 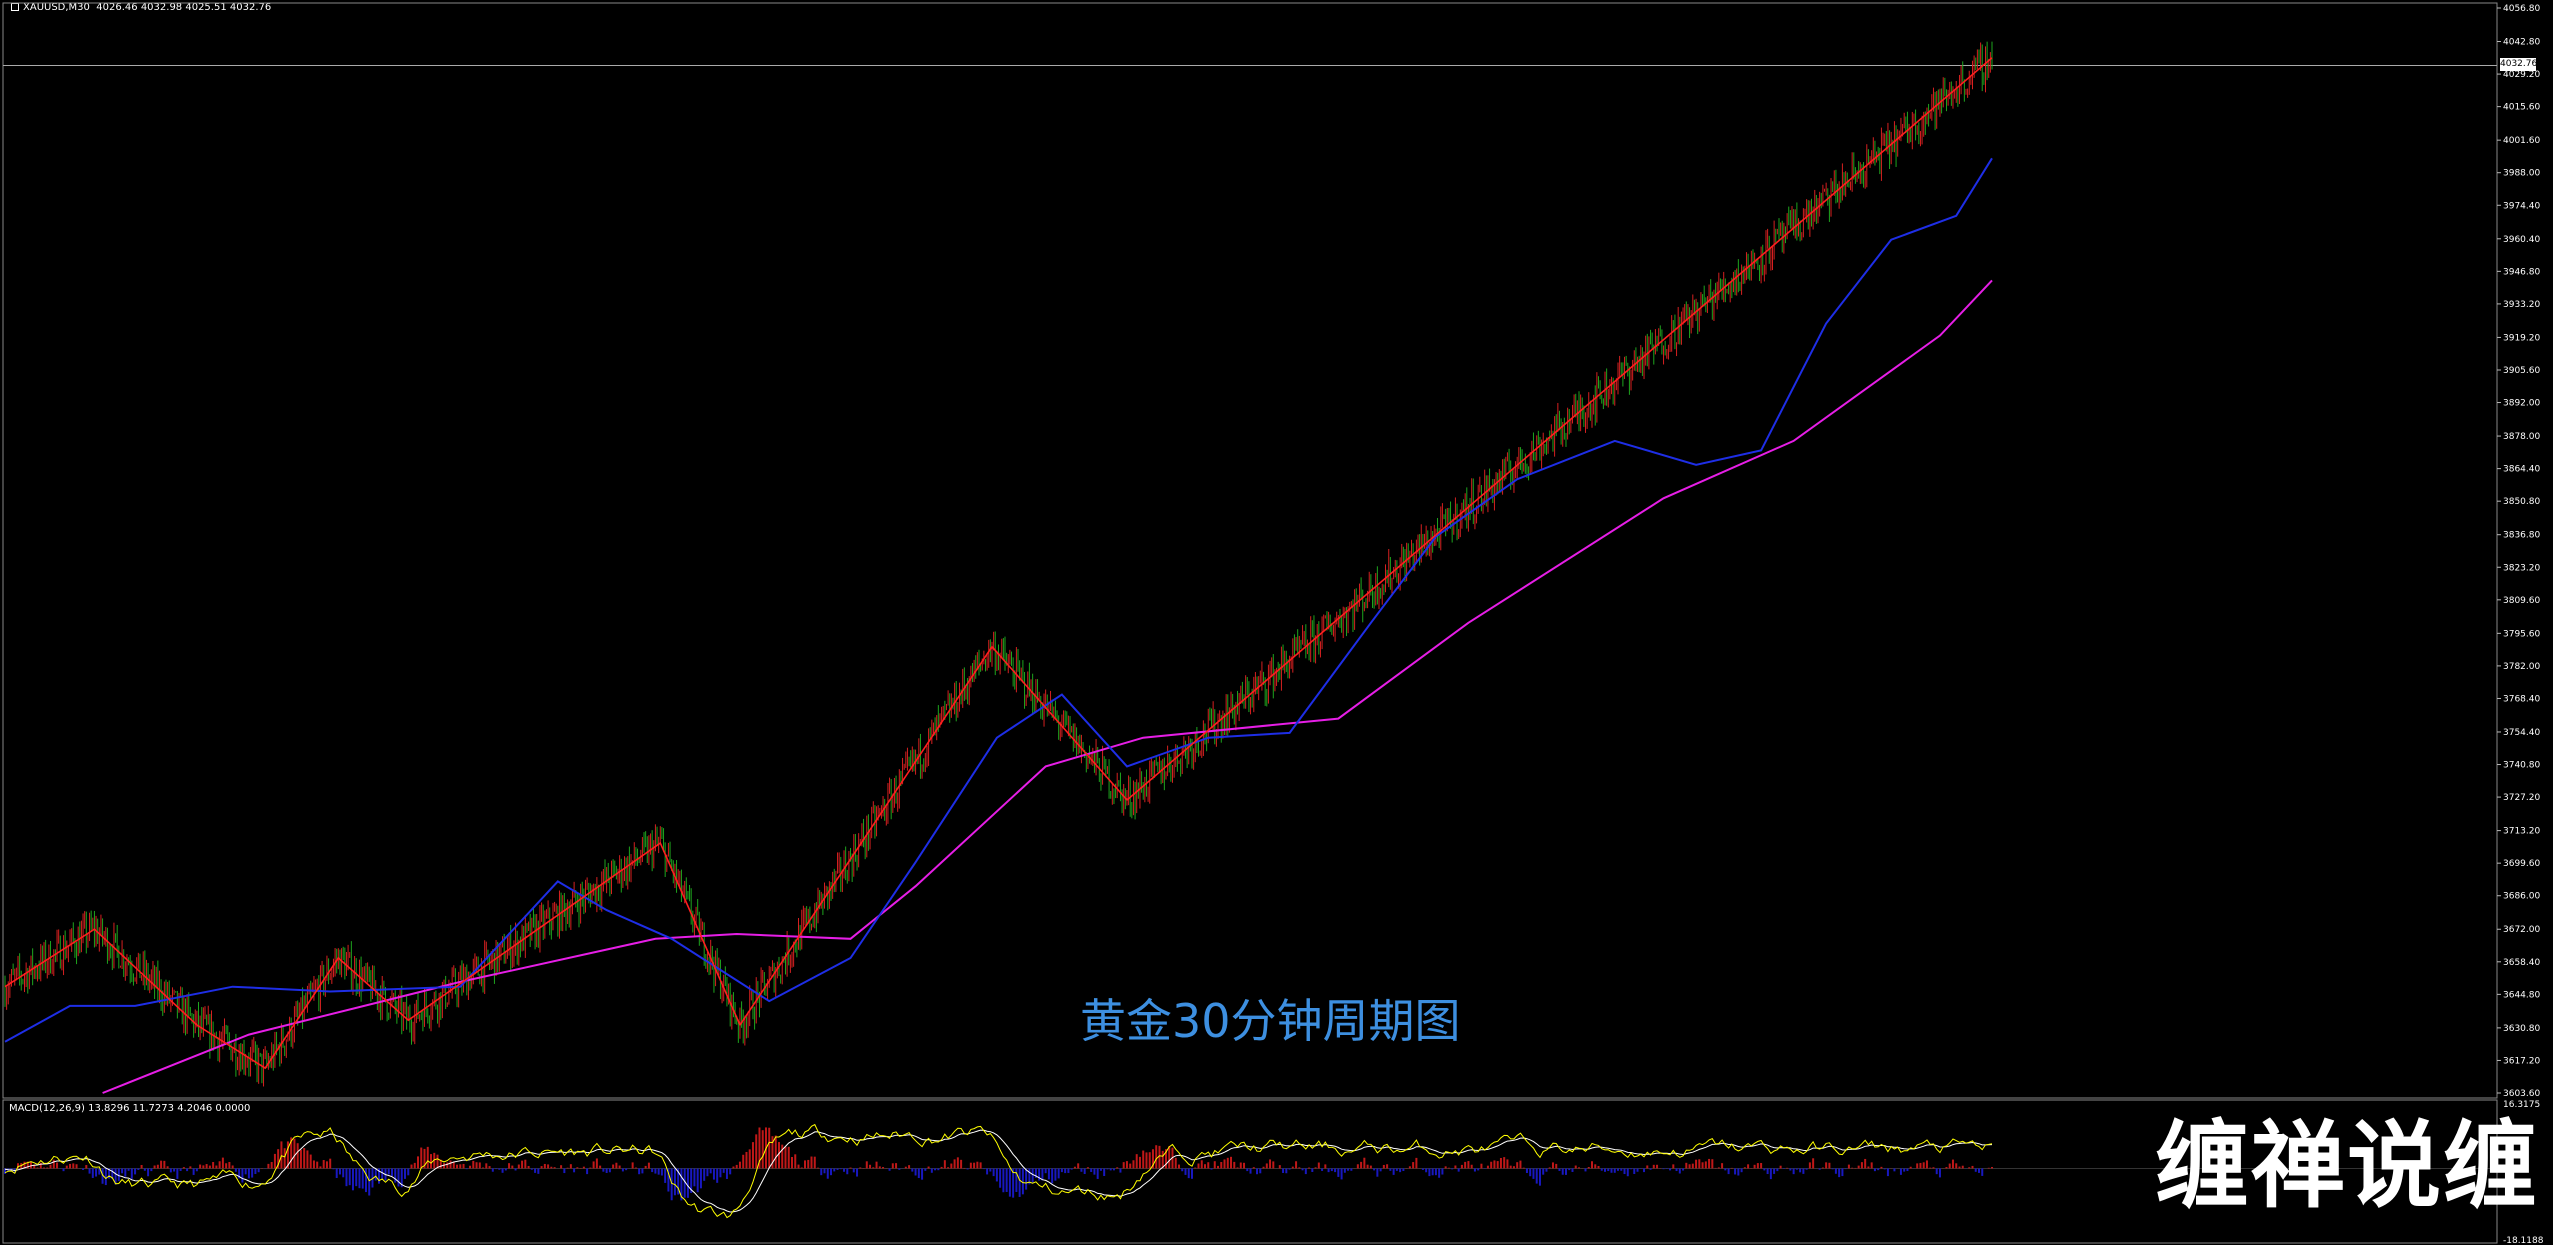 I want to click on y-tick-label: 3644.80, so click(x=2521, y=995).